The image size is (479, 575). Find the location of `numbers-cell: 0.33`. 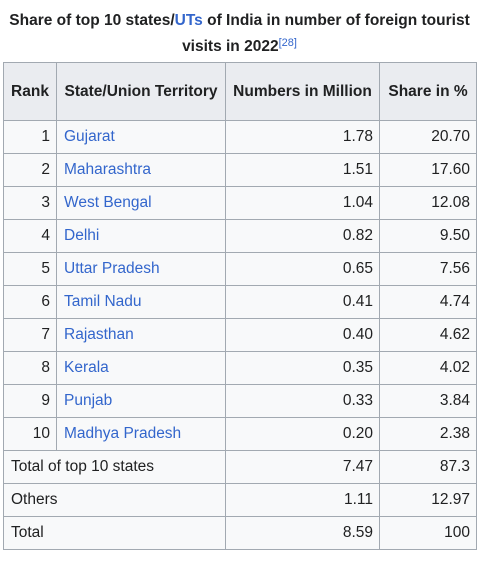

numbers-cell: 0.33 is located at coordinates (302, 401).